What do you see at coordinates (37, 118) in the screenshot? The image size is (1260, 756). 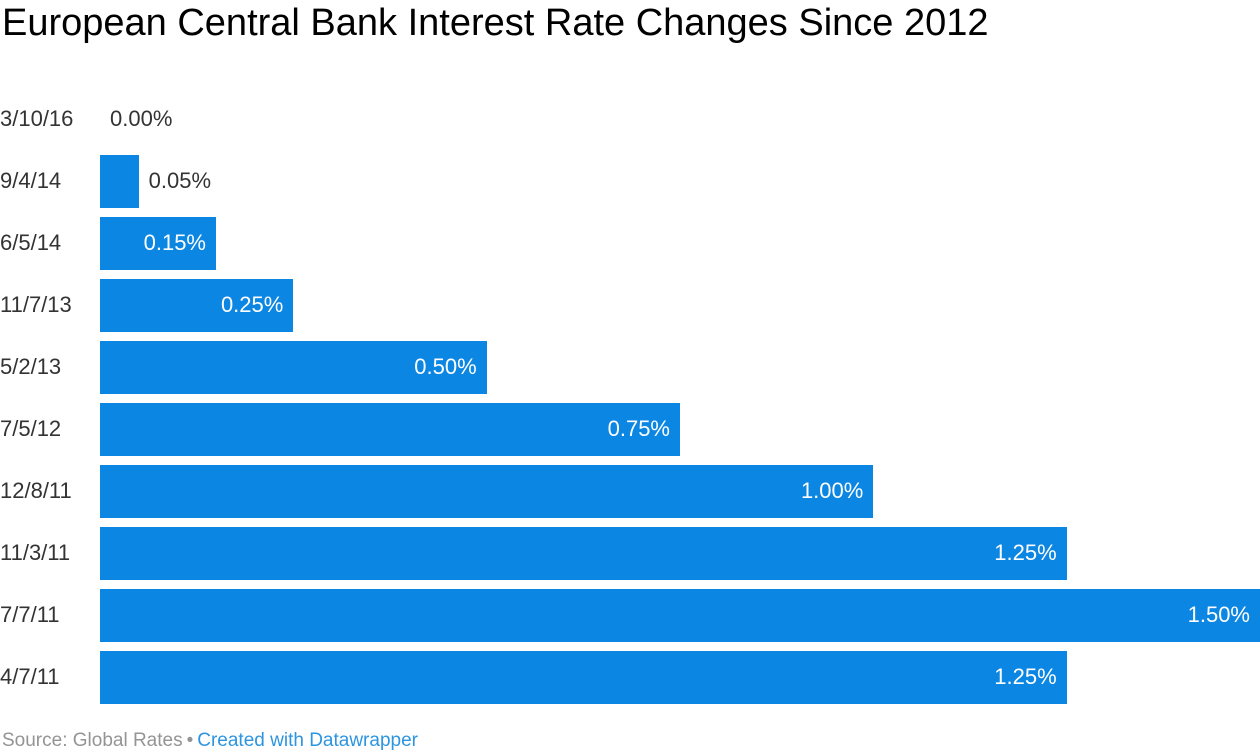 I see `category-label: 3/10/16` at bounding box center [37, 118].